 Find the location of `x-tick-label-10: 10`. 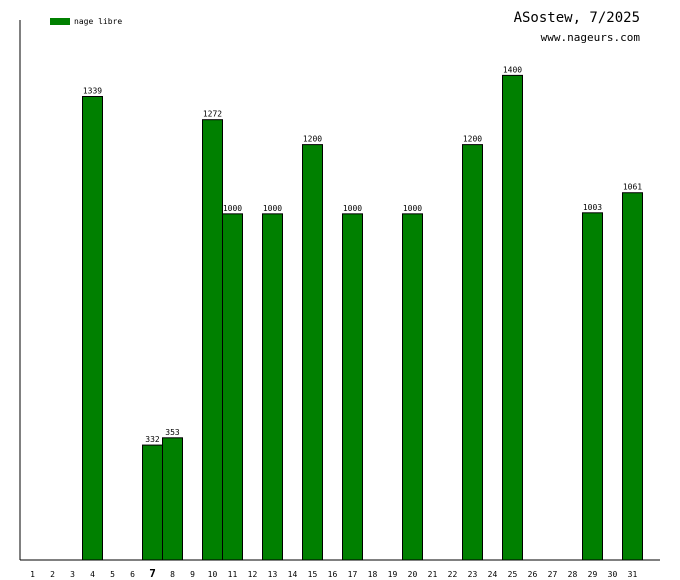

x-tick-label-10: 10 is located at coordinates (213, 574).